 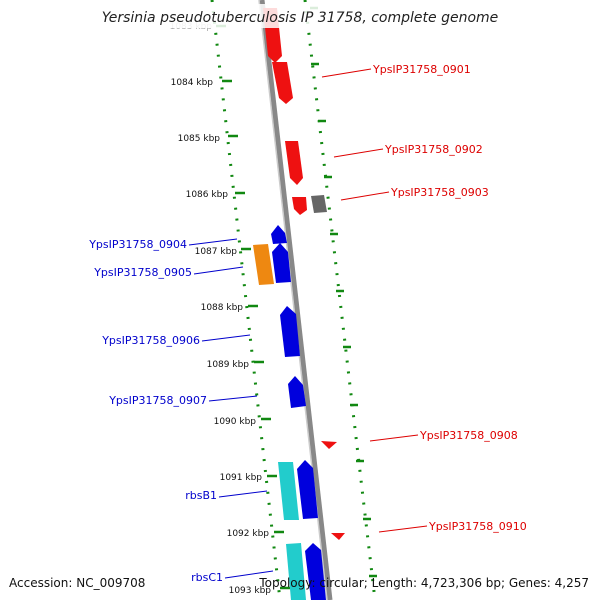 What do you see at coordinates (282, 83) in the screenshot?
I see `gene-ypsip31758-0901-part2` at bounding box center [282, 83].